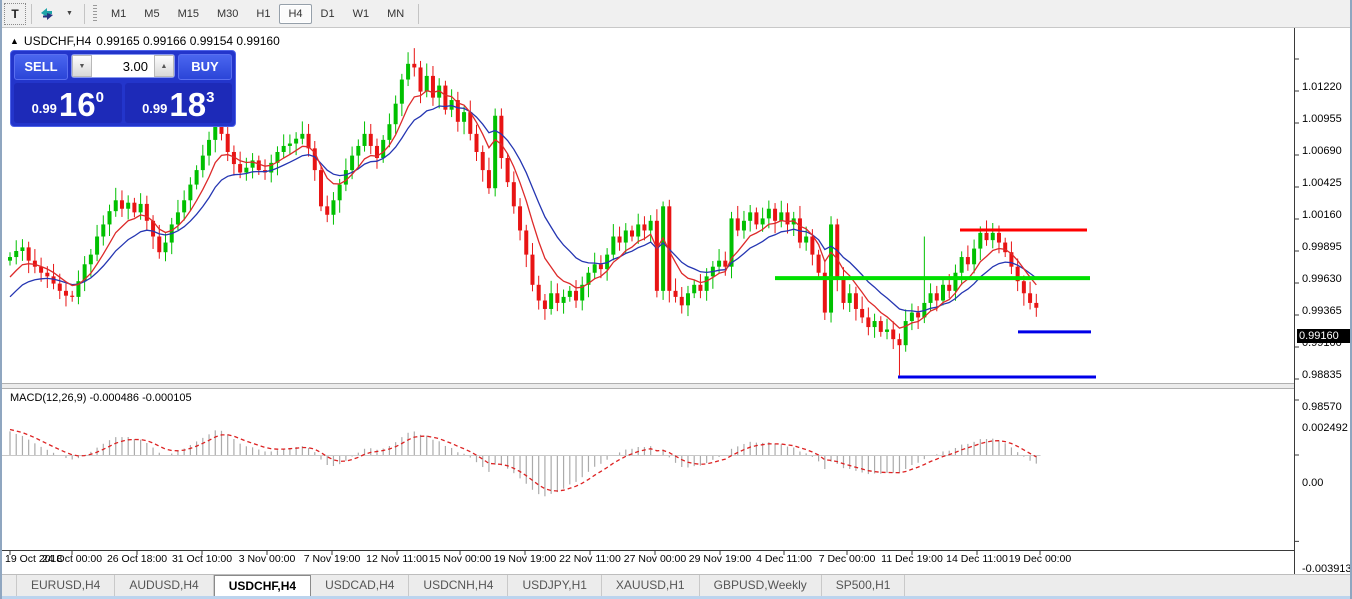 The image size is (1352, 599). Describe the element at coordinates (360, 585) in the screenshot. I see `chart-tab-USDCAD-H4: USDCAD,H4` at that location.